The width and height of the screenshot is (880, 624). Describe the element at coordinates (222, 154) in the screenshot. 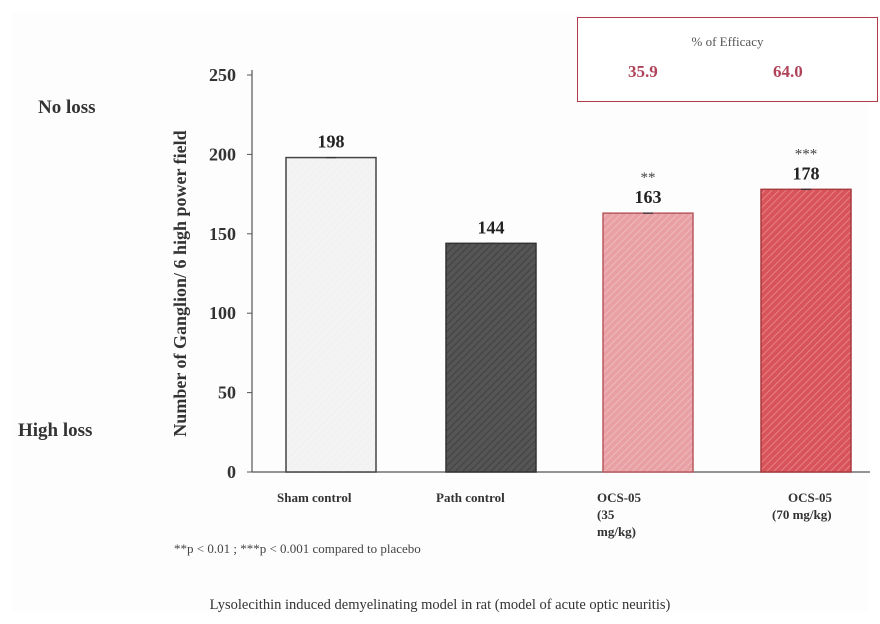

I see `y-tick-label: 200` at that location.